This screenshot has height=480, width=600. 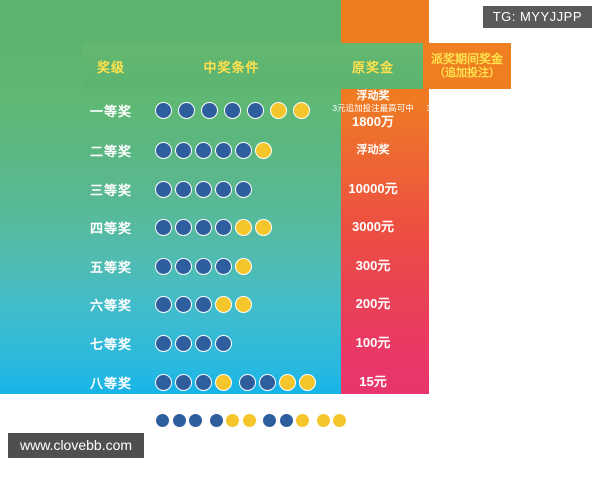 What do you see at coordinates (466, 58) in the screenshot?
I see `header-bonus-prize-main: 派奖期间奖金` at bounding box center [466, 58].